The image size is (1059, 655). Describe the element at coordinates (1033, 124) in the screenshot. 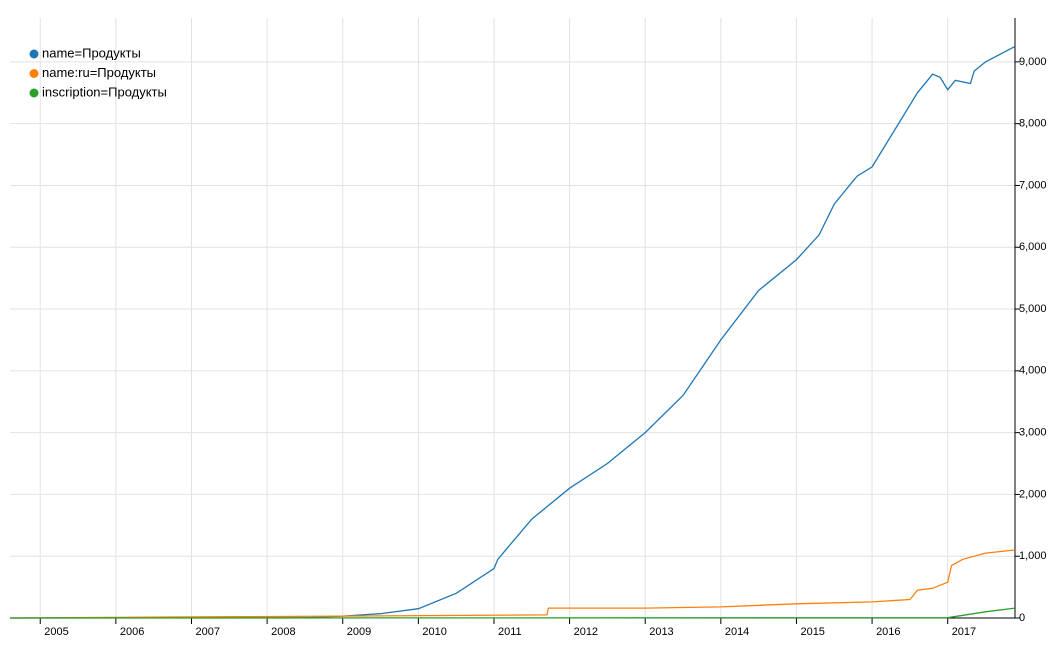

I see `y-tick-label: 8,000` at that location.